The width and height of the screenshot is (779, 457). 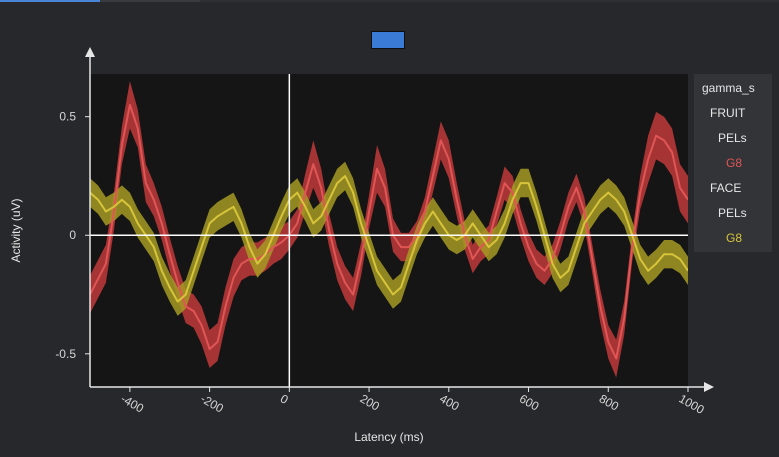 What do you see at coordinates (370, 402) in the screenshot?
I see `x-tick-label: 200` at bounding box center [370, 402].